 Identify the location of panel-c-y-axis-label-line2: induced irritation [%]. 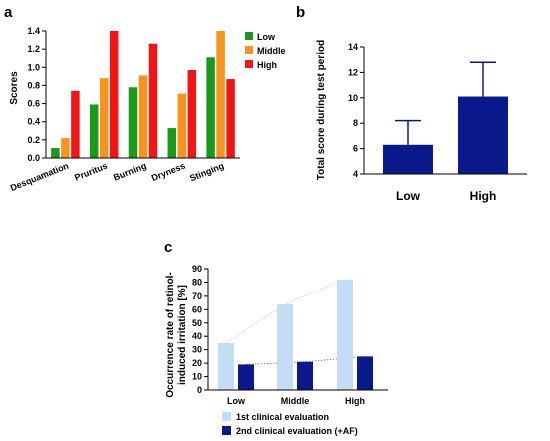
(182, 335).